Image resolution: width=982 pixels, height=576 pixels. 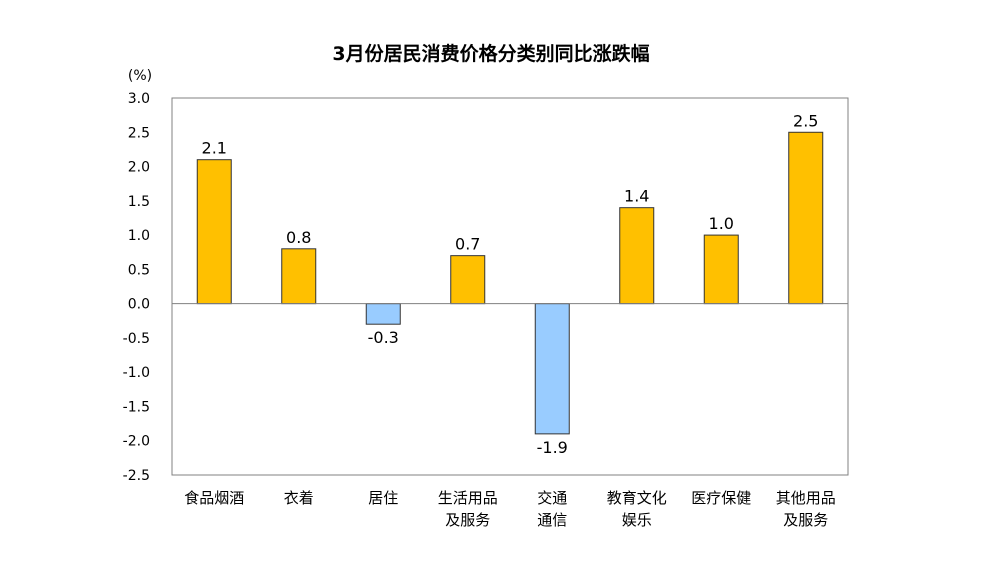 What do you see at coordinates (721, 498) in the screenshot?
I see `x-tick-label: 医疗保健` at bounding box center [721, 498].